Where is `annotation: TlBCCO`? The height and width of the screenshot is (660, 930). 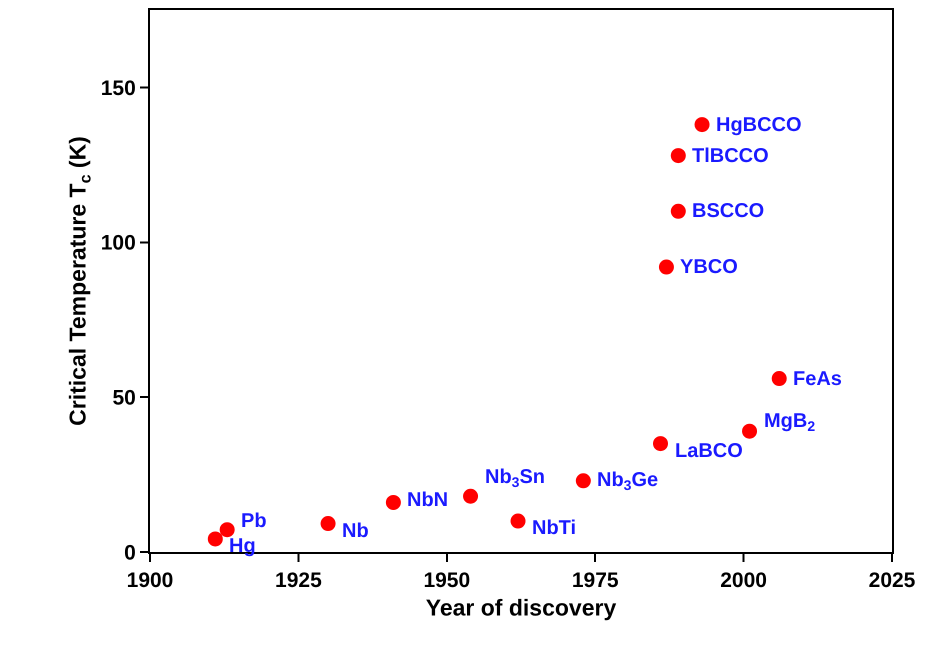 annotation: TlBCCO is located at coordinates (730, 156).